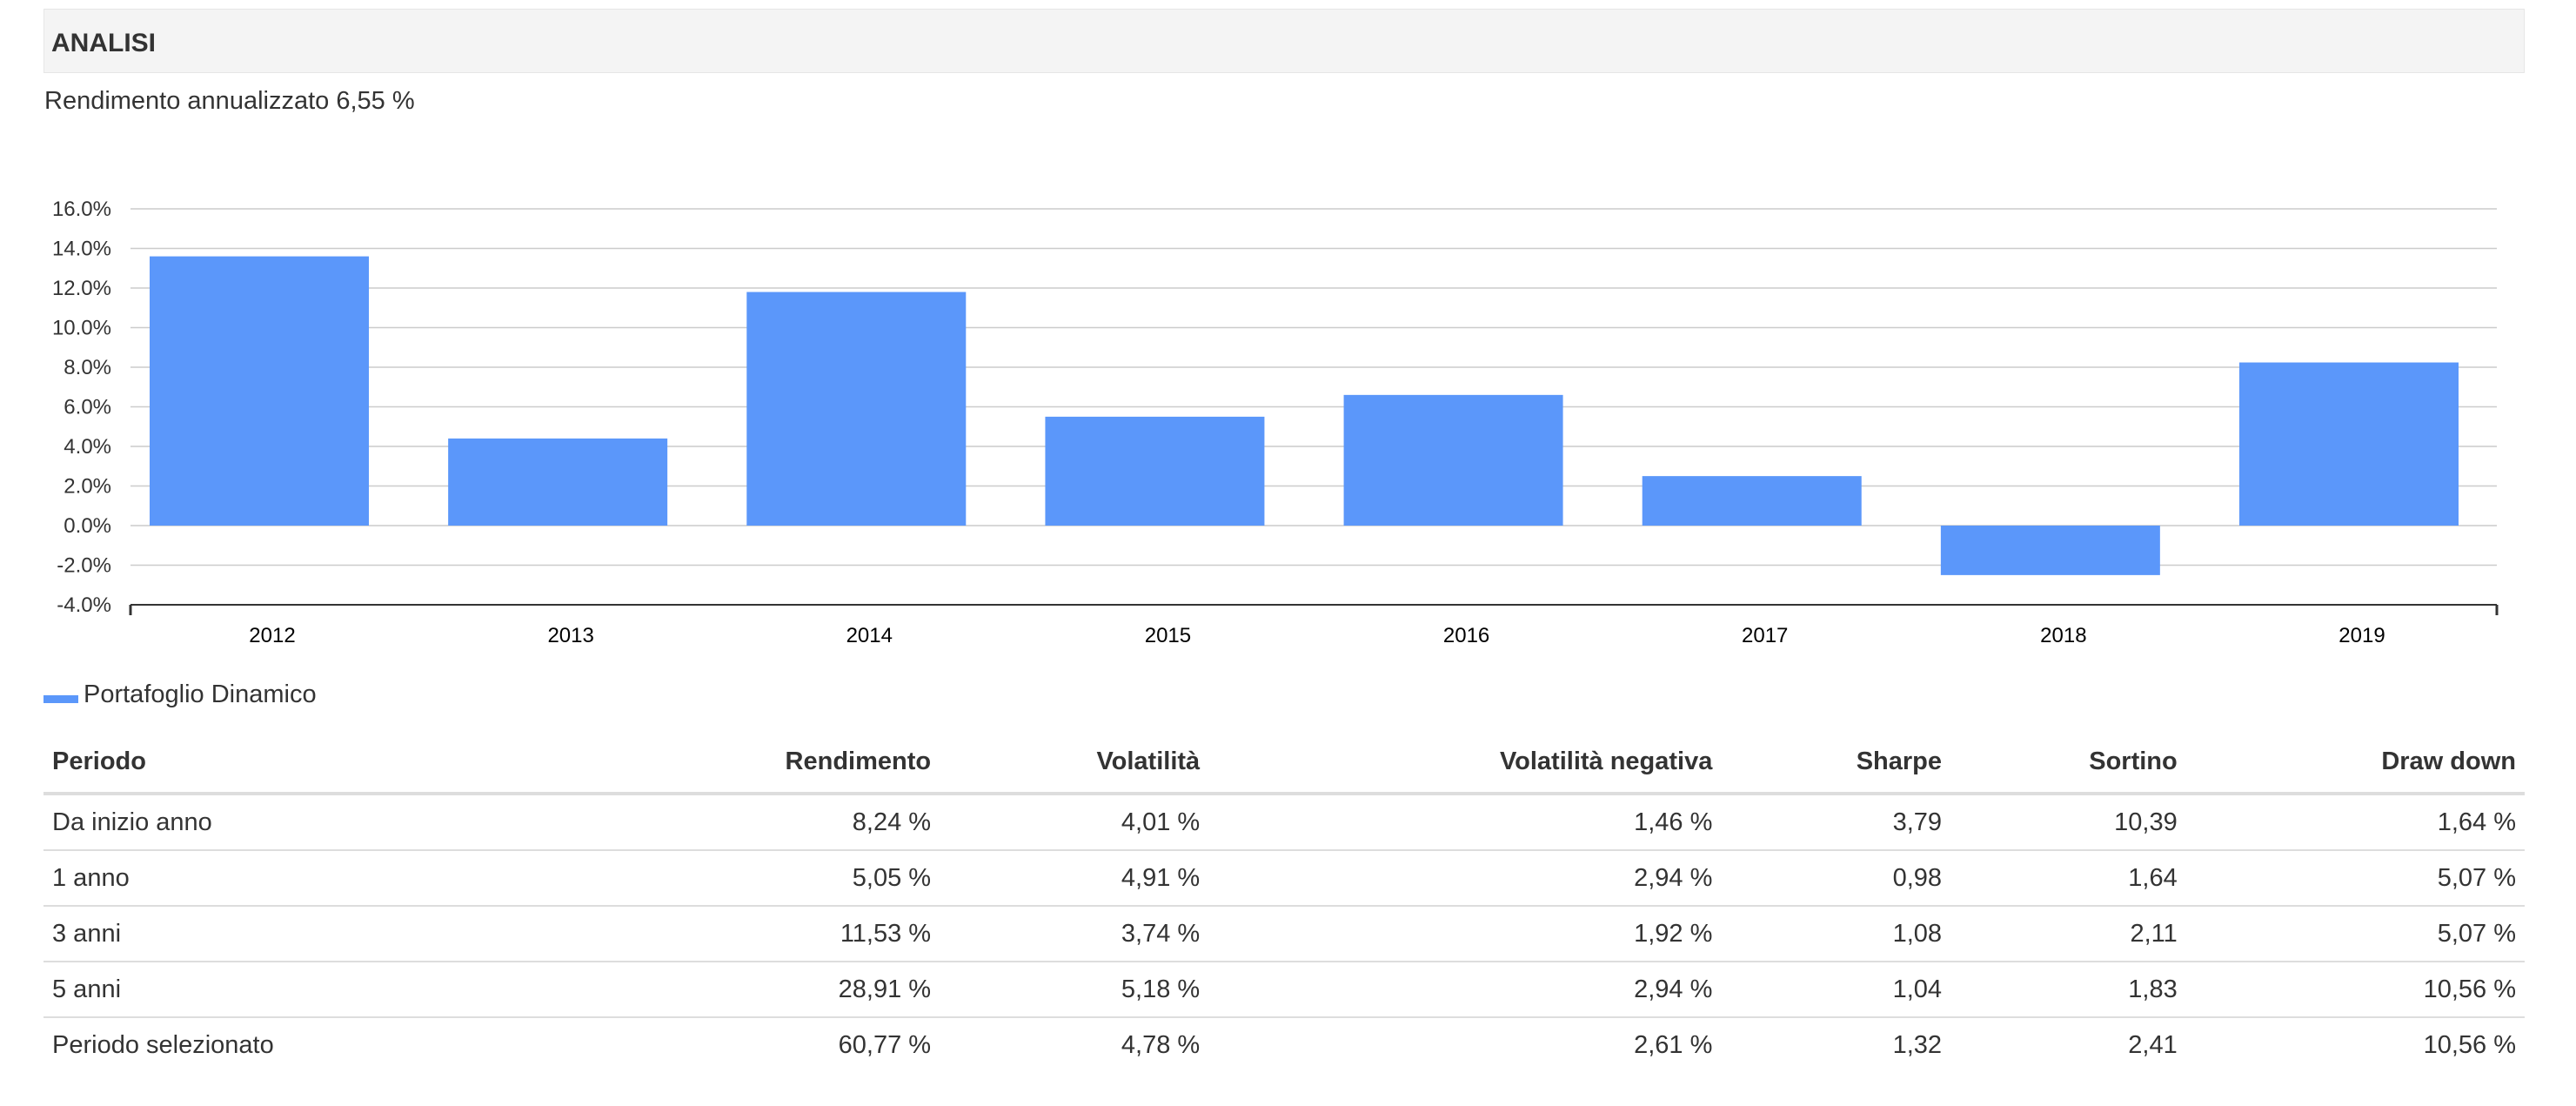  I want to click on annualized-return-text: Rendimento annualizzato 6,55 %, so click(229, 101).